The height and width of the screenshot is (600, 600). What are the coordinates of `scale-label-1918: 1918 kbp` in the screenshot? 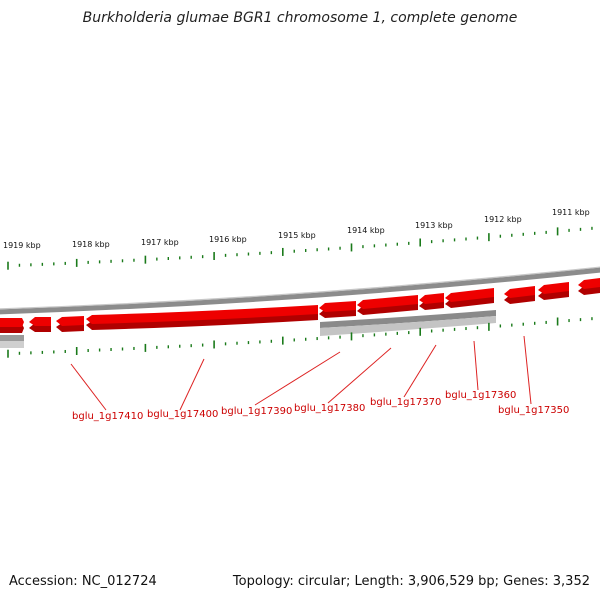 It's located at (91, 244).